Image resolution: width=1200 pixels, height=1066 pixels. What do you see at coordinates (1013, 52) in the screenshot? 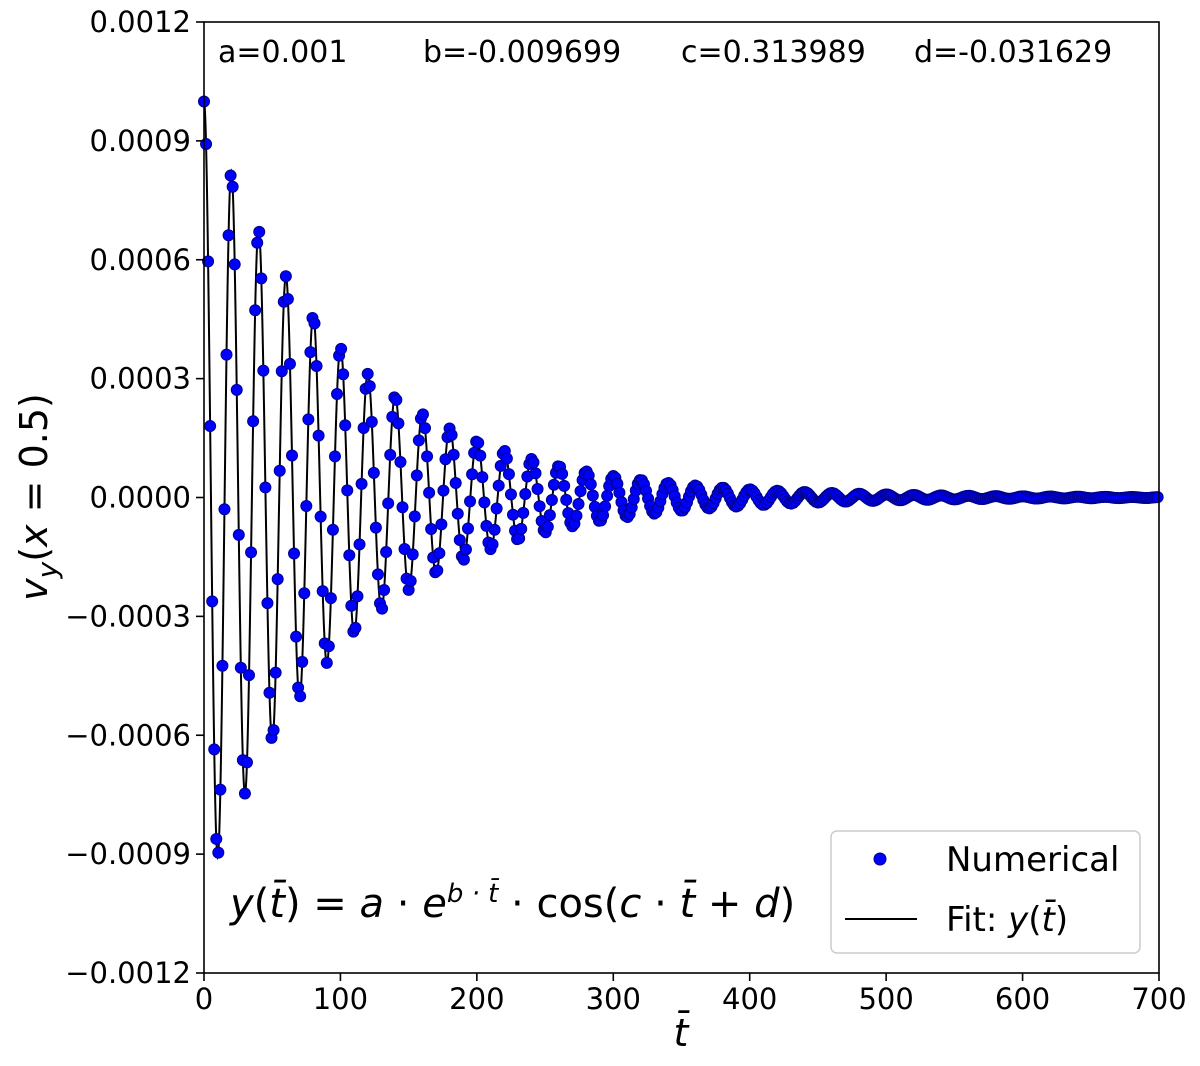
I see `param-d-label: d=-0.031629` at bounding box center [1013, 52].